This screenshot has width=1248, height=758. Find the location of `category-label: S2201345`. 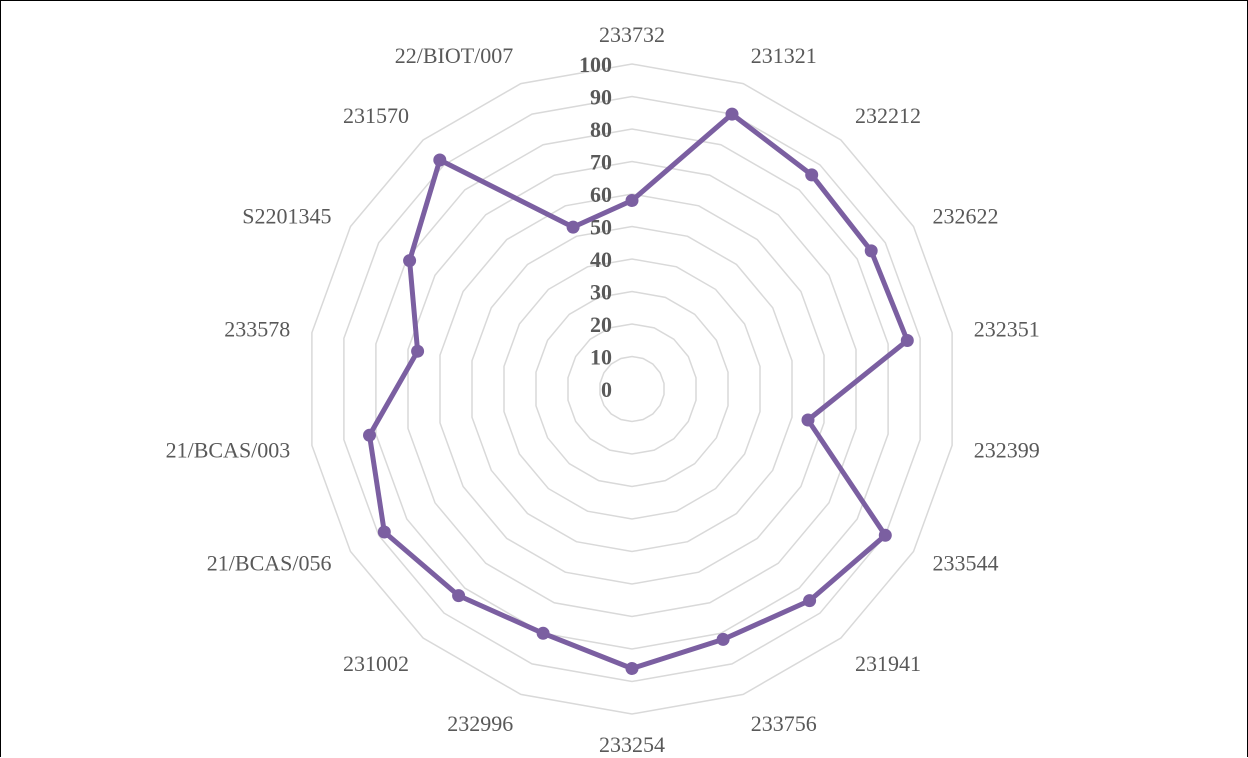

category-label: S2201345 is located at coordinates (286, 216).